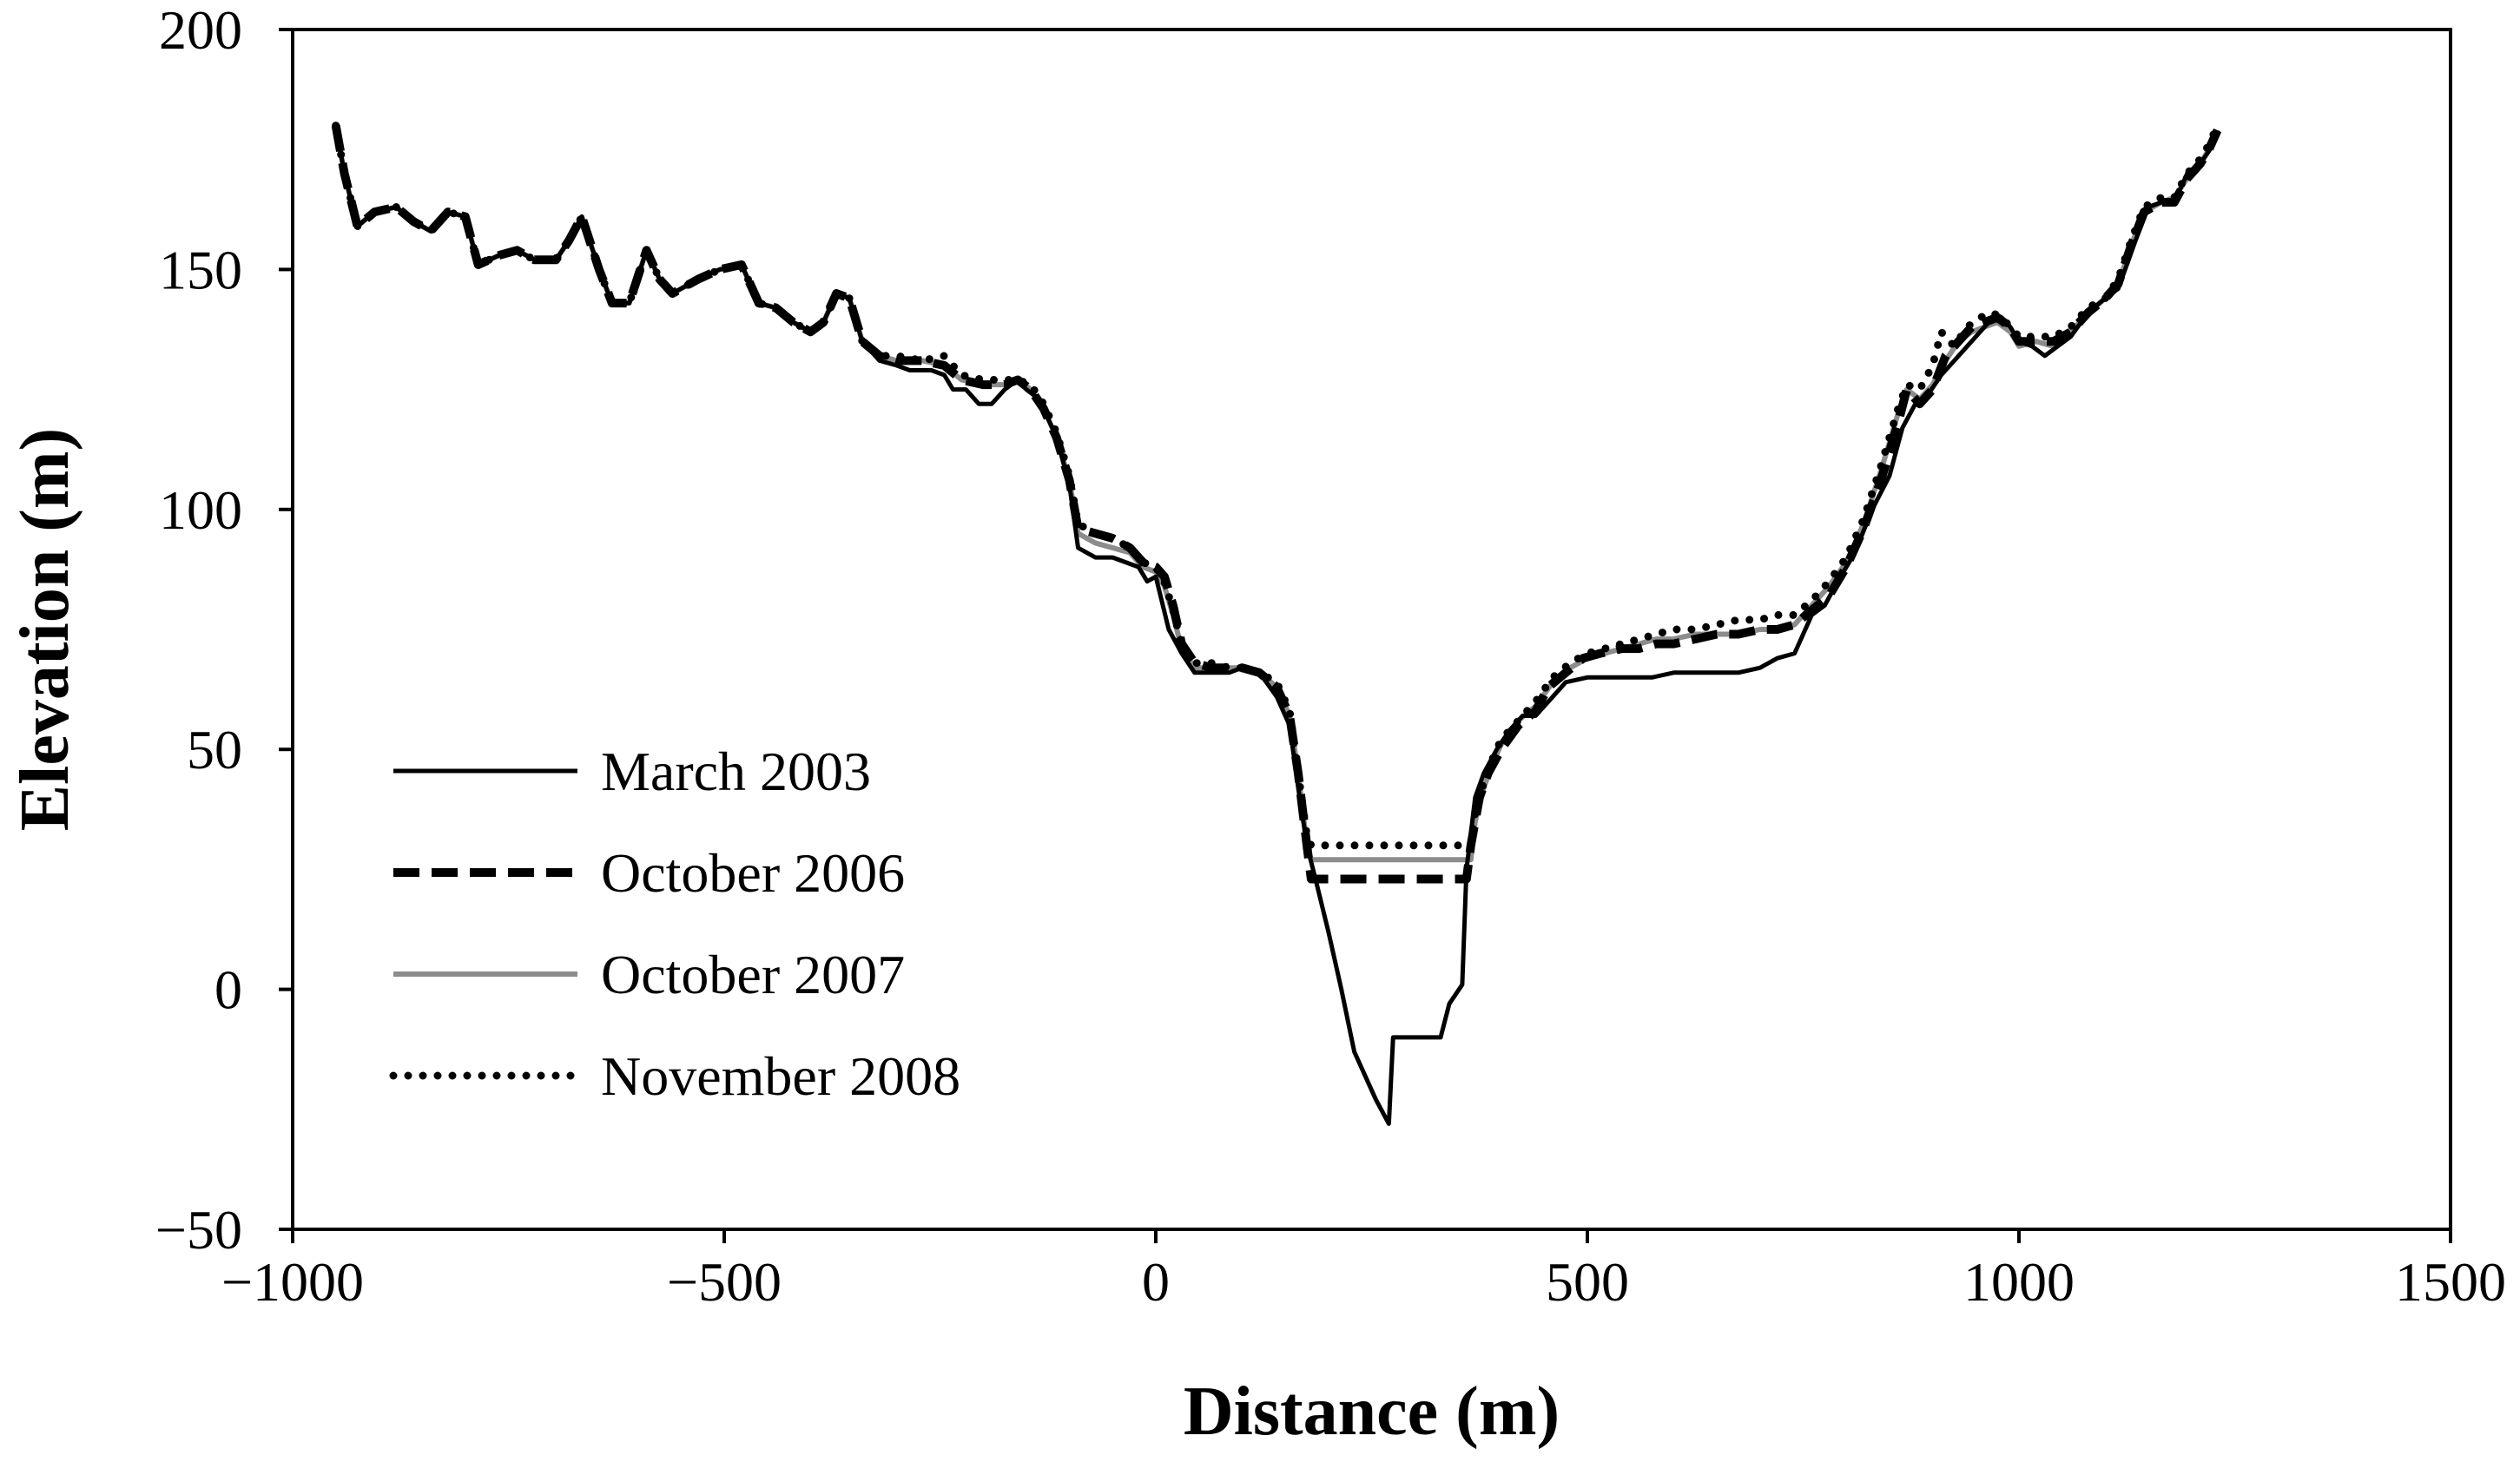  I want to click on x-tick-label: 1000, so click(2019, 1282).